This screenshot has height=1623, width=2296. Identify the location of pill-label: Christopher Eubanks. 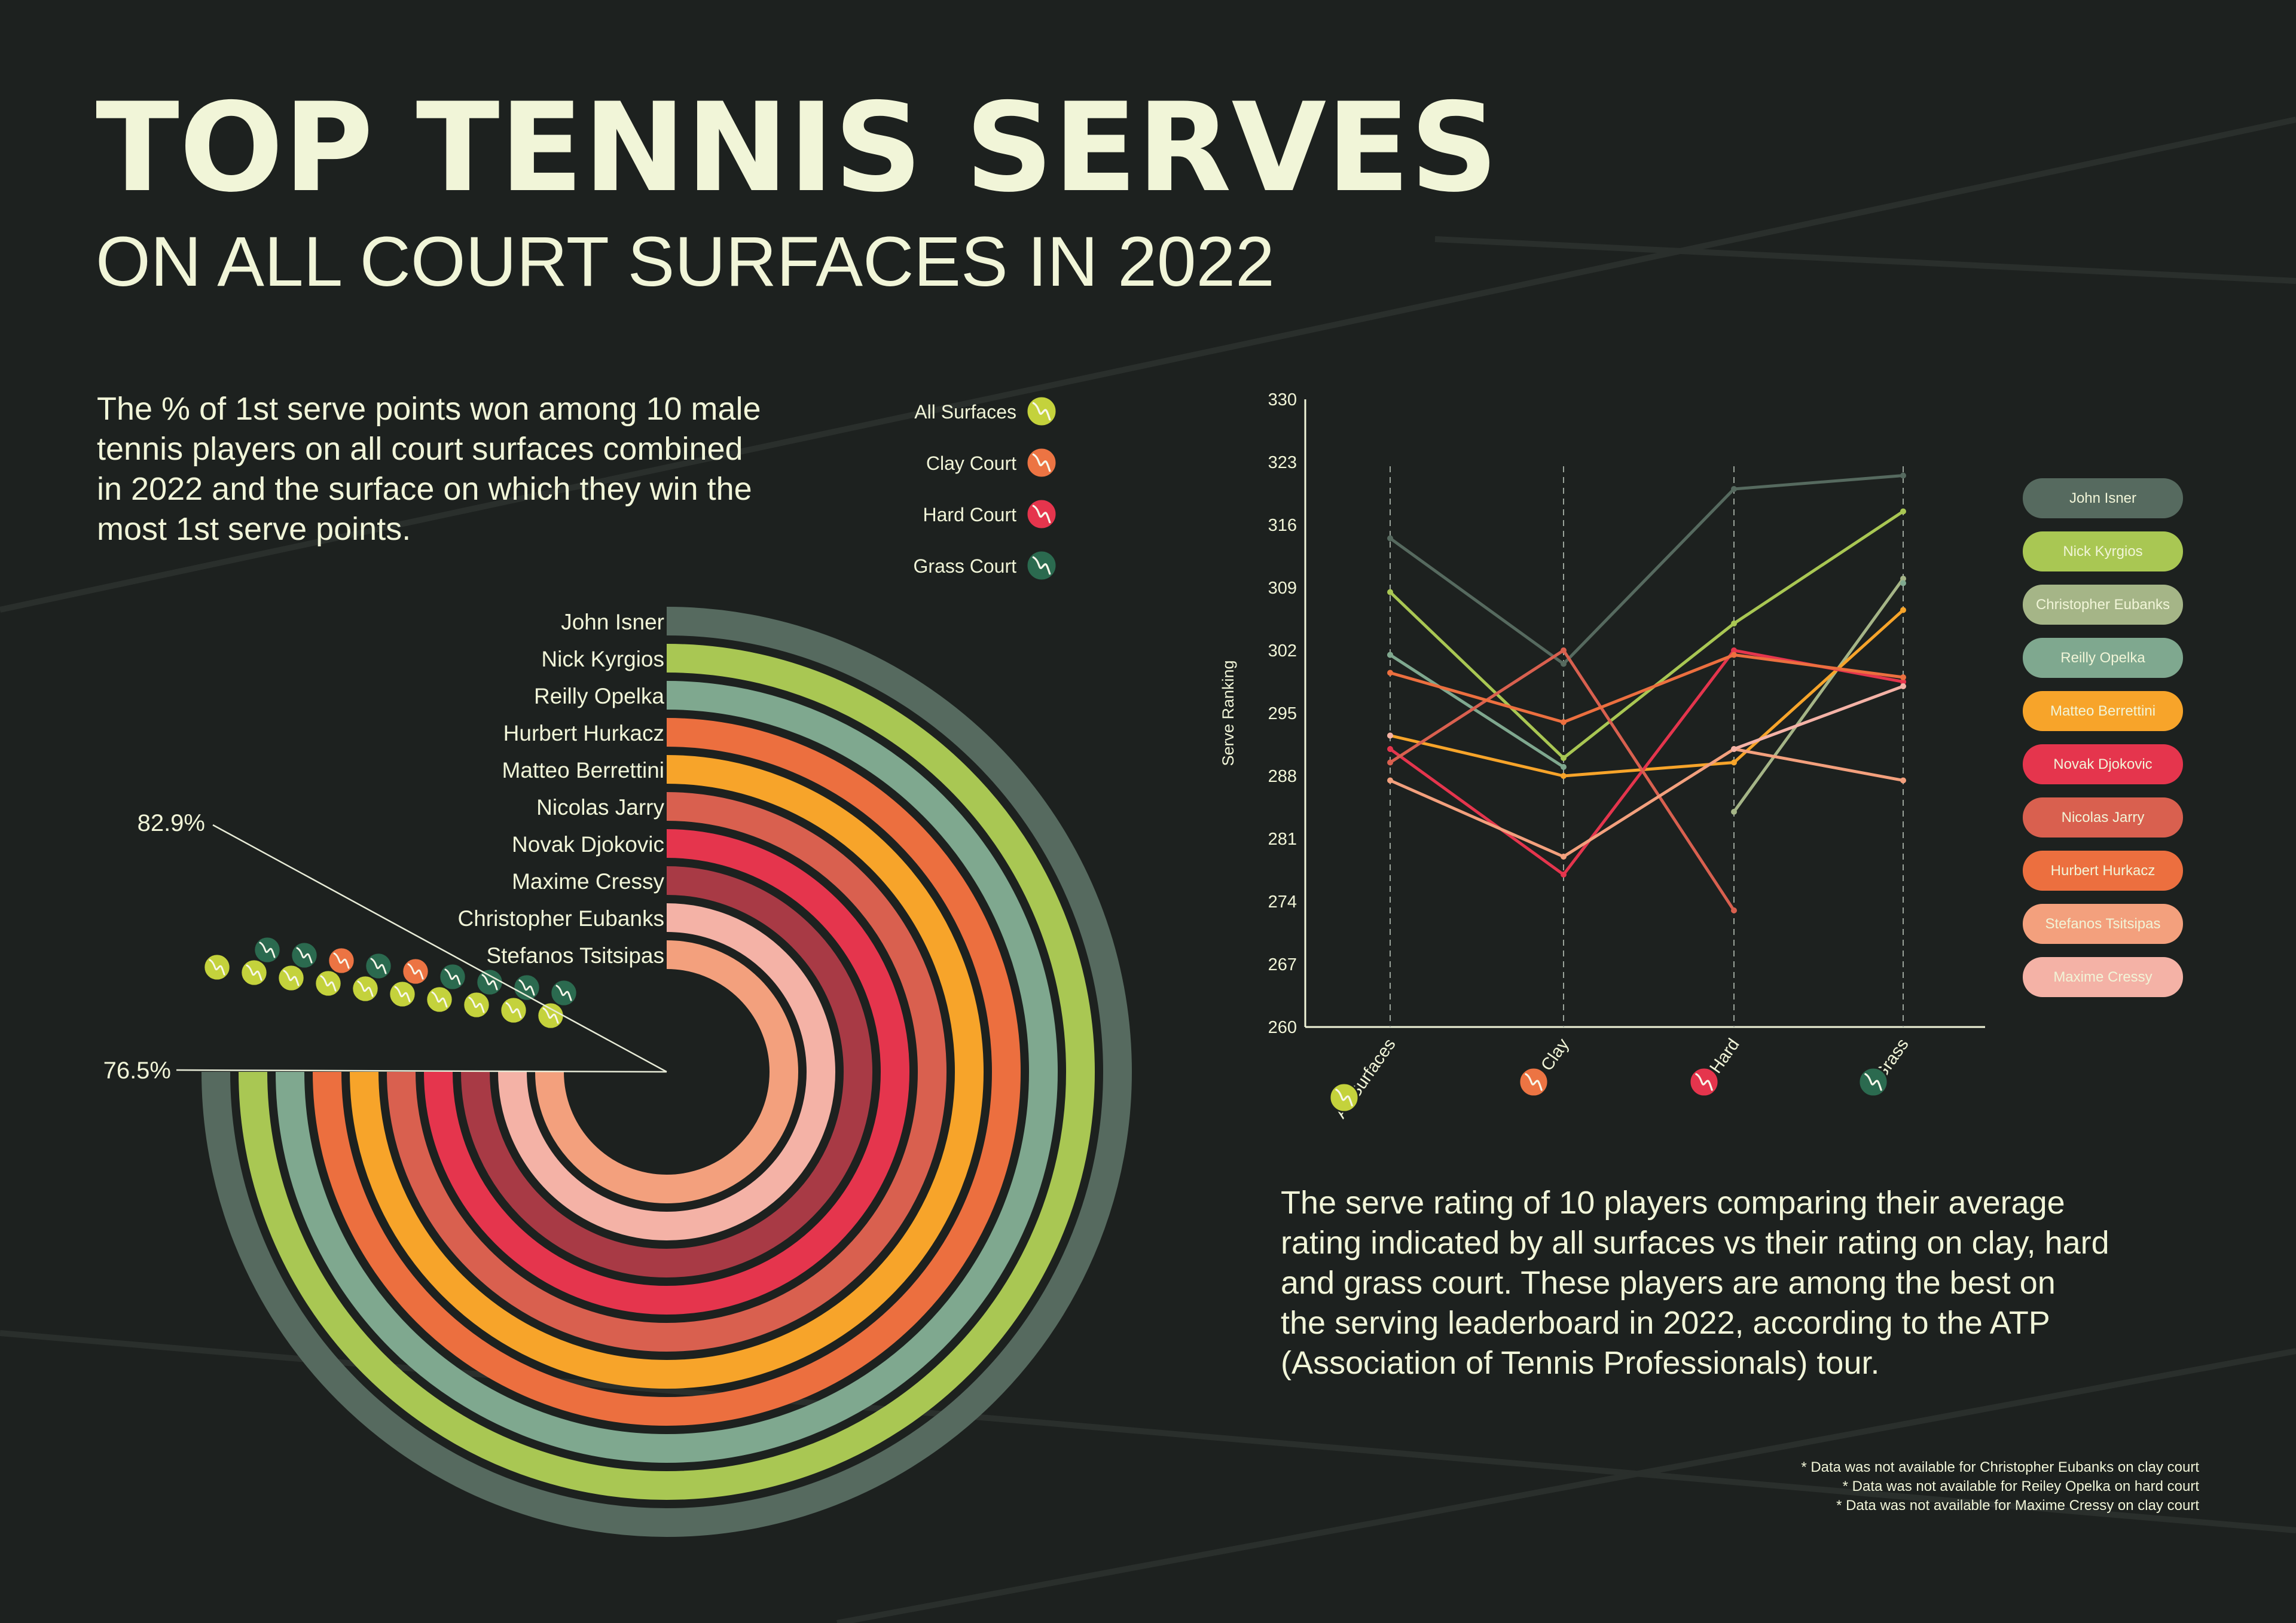
(2103, 605).